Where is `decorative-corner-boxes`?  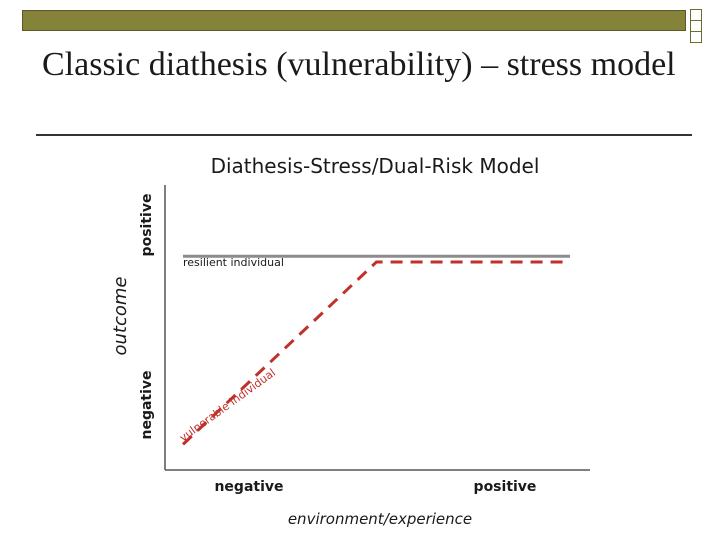
decorative-corner-boxes is located at coordinates (700, 26).